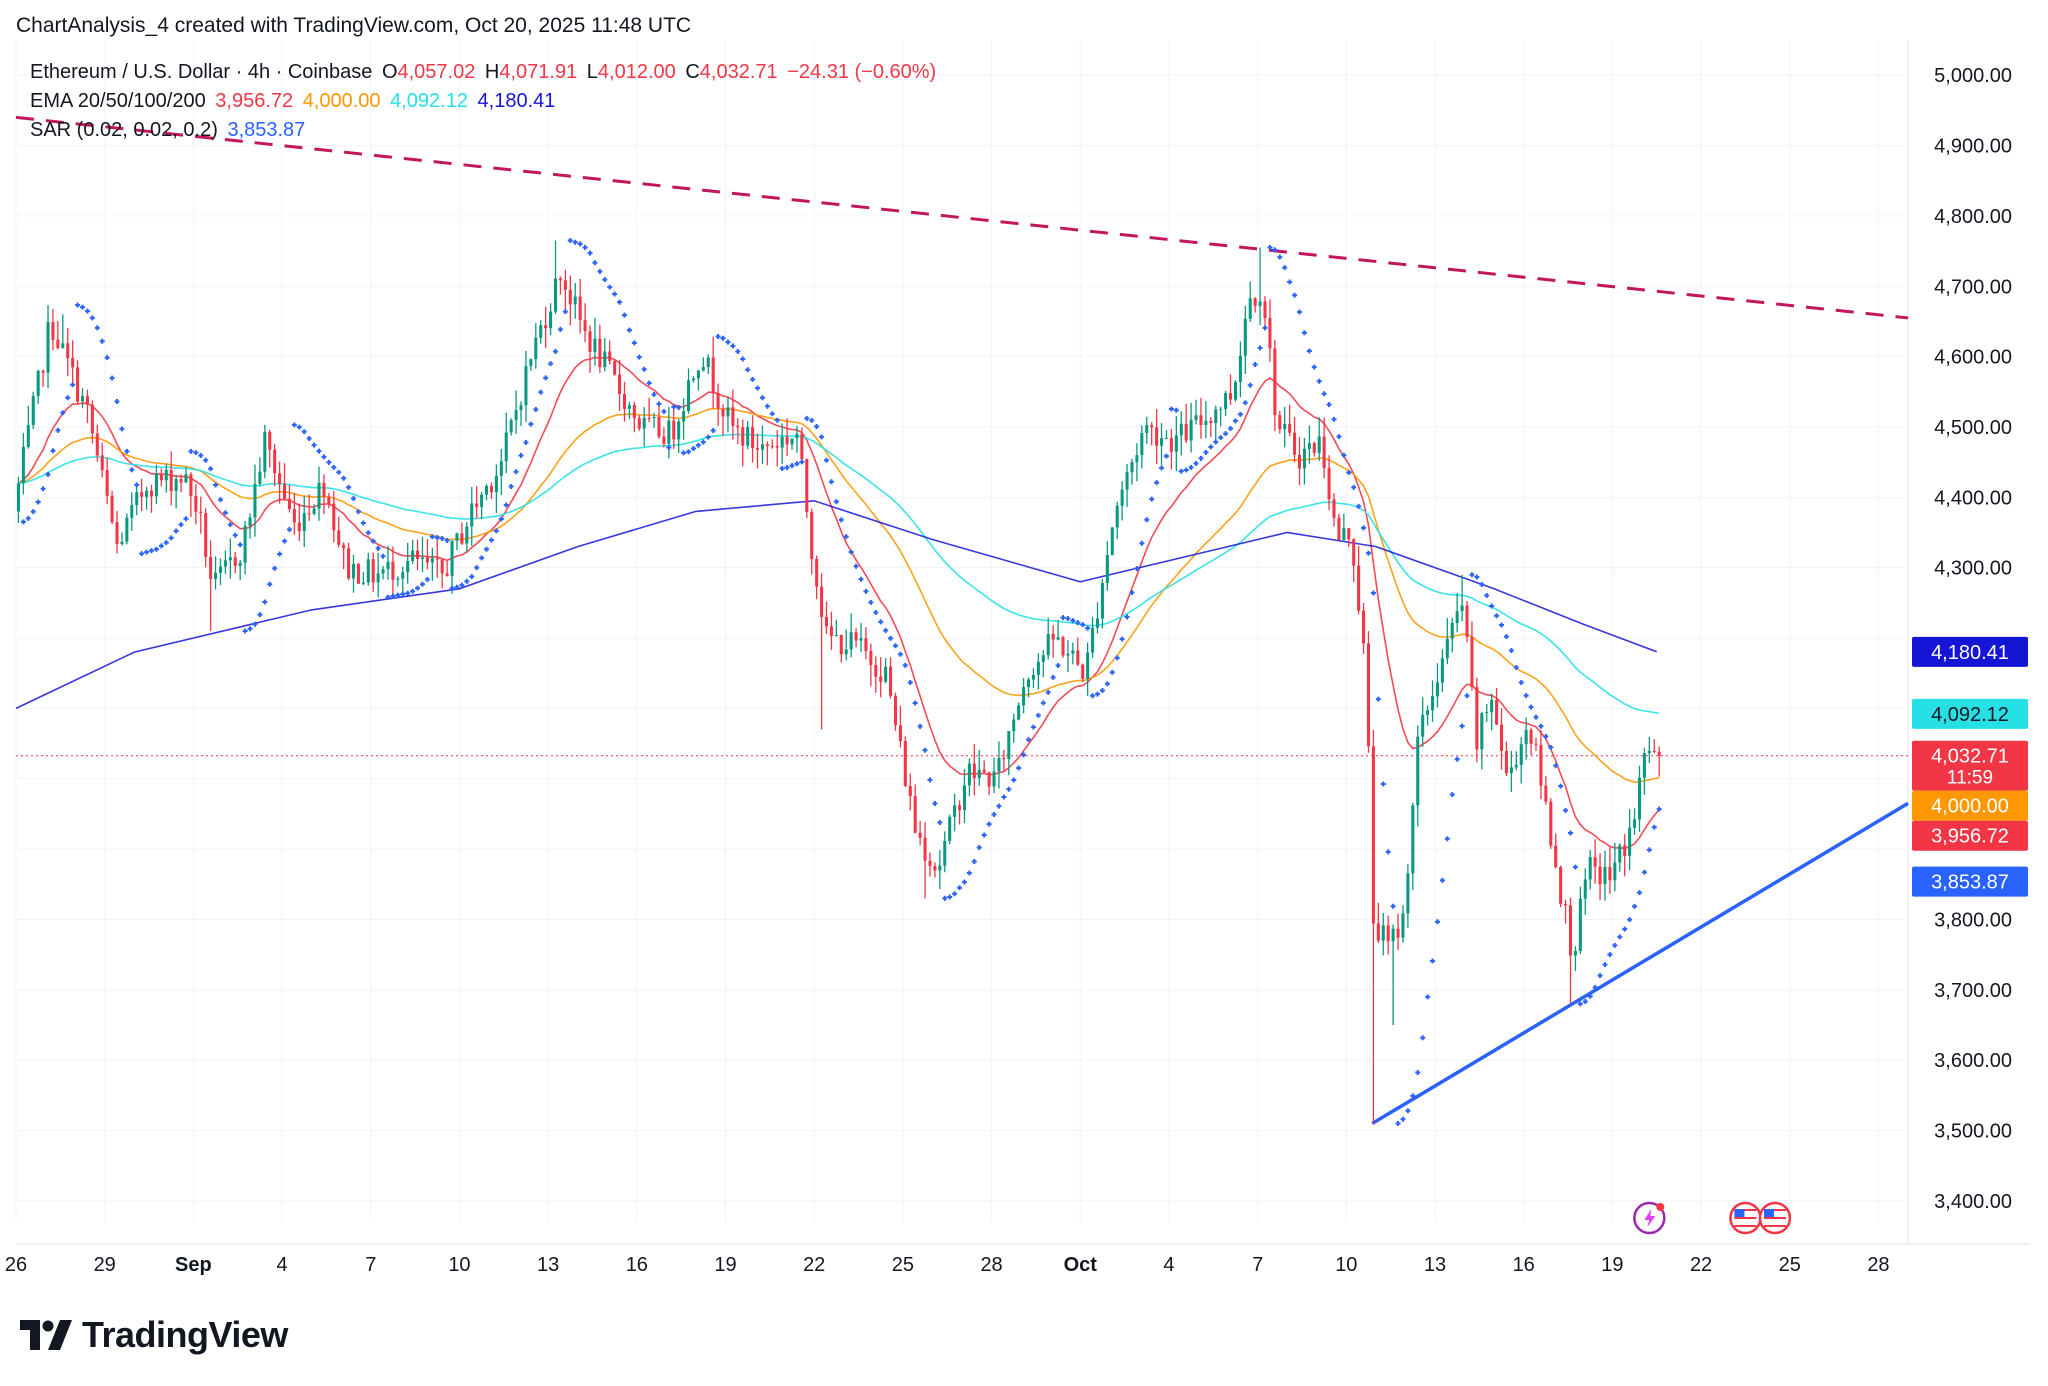 The image size is (2048, 1386). Describe the element at coordinates (548, 1265) in the screenshot. I see `x-tick-label: 13` at that location.